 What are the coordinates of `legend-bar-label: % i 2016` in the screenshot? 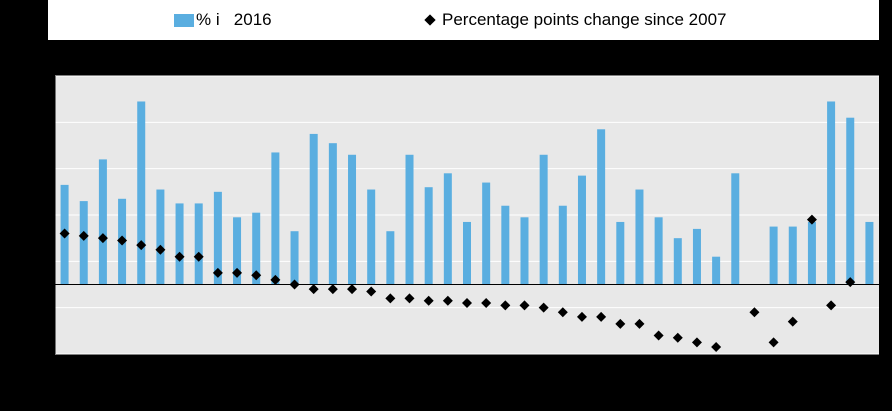 It's located at (234, 19).